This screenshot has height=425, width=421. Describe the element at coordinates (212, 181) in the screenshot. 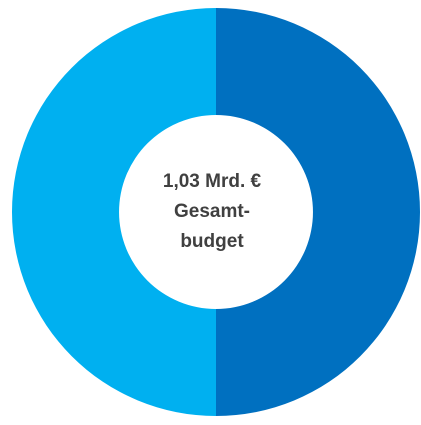

I see `center-label: 1,03 Mrd. €` at that location.